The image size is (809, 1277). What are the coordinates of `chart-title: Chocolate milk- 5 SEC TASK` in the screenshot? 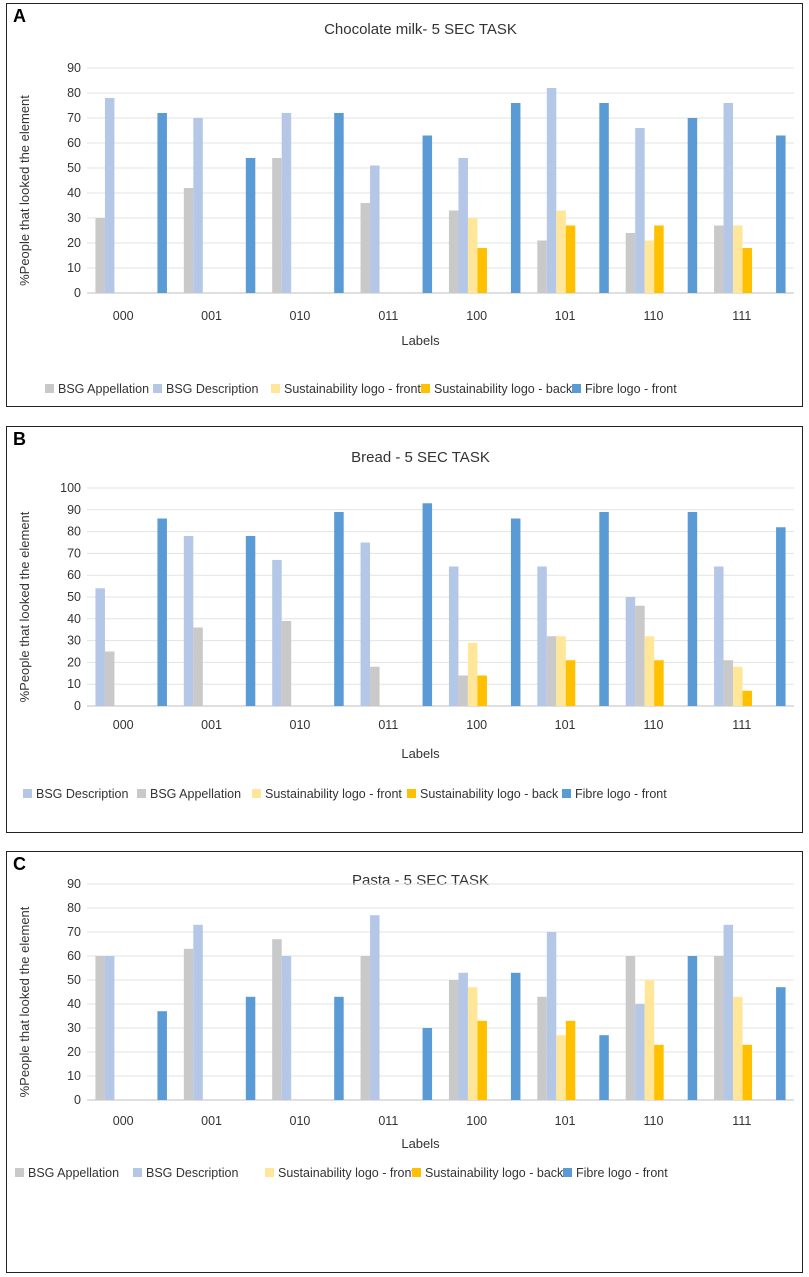 It's located at (420, 29).